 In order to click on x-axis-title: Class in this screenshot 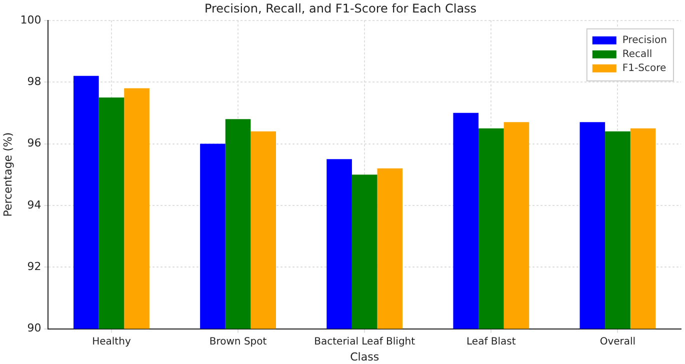, I will do `click(365, 357)`.